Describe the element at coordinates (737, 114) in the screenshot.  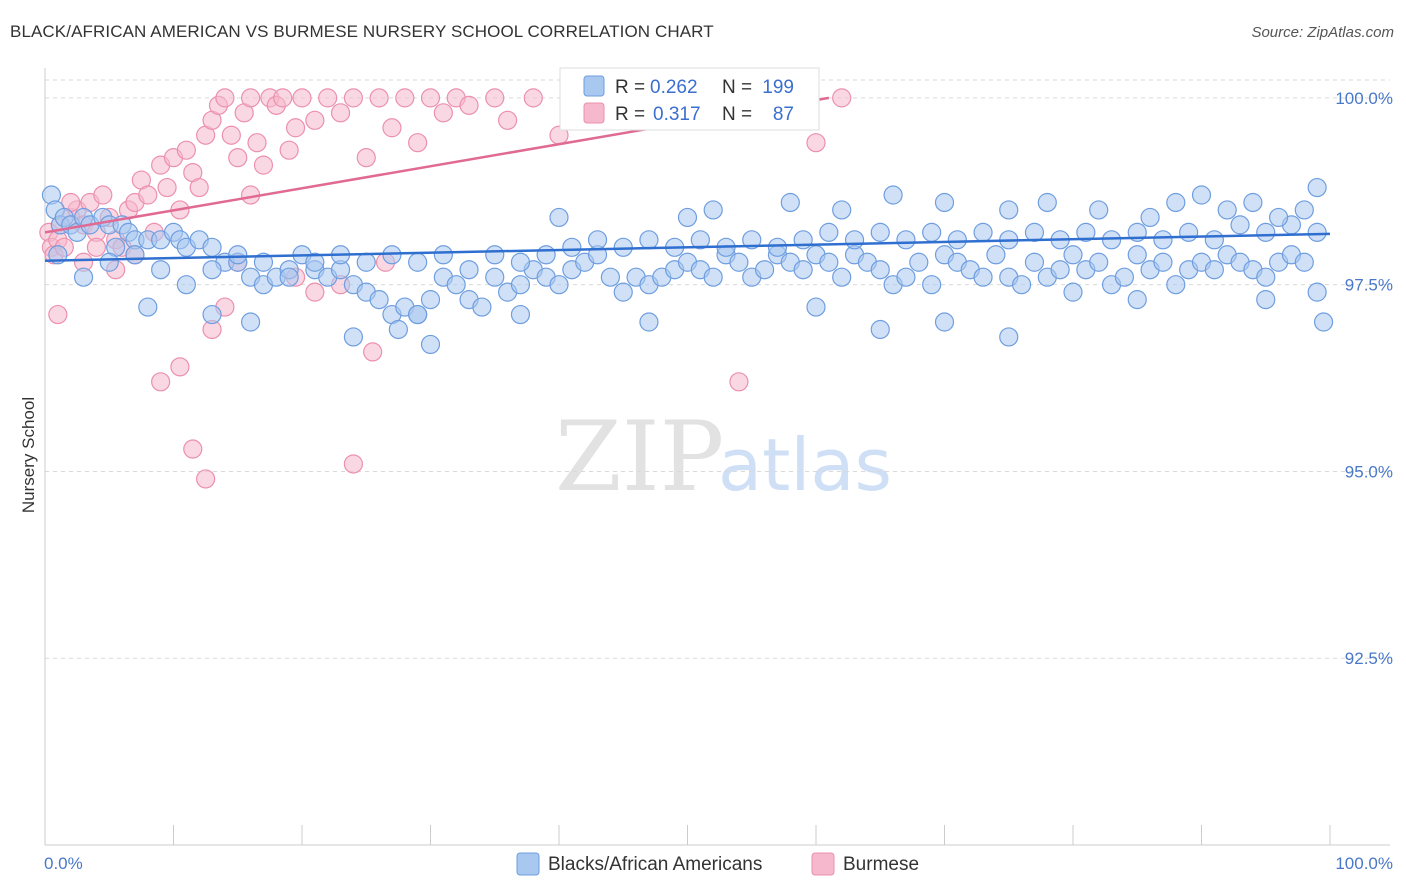
I see `legend-n-label-2: N =` at that location.